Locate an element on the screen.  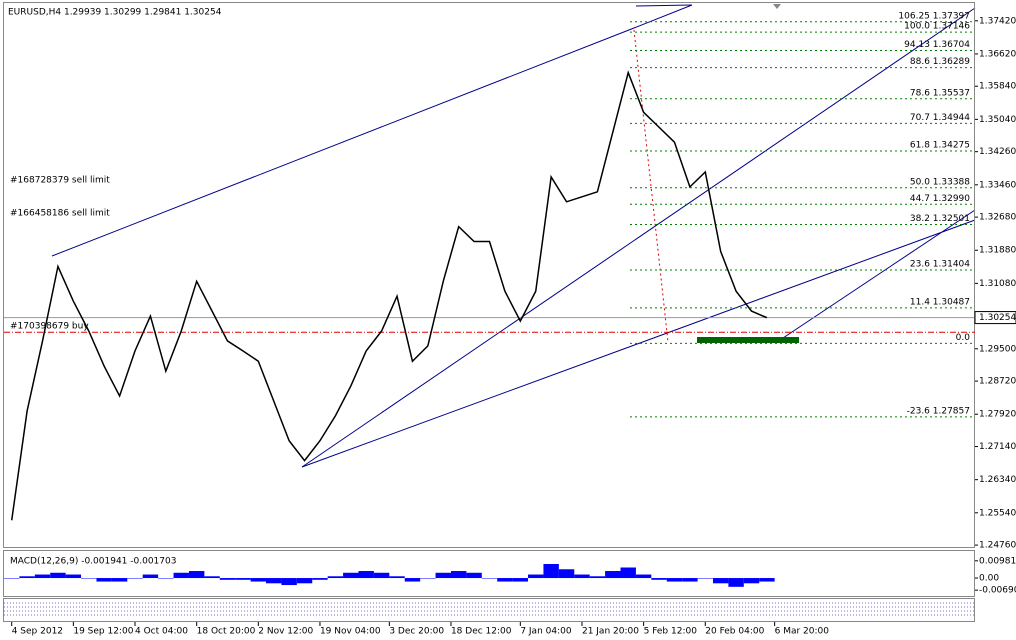
x-tick-label: 4 Oct 04:00 is located at coordinates (161, 632).